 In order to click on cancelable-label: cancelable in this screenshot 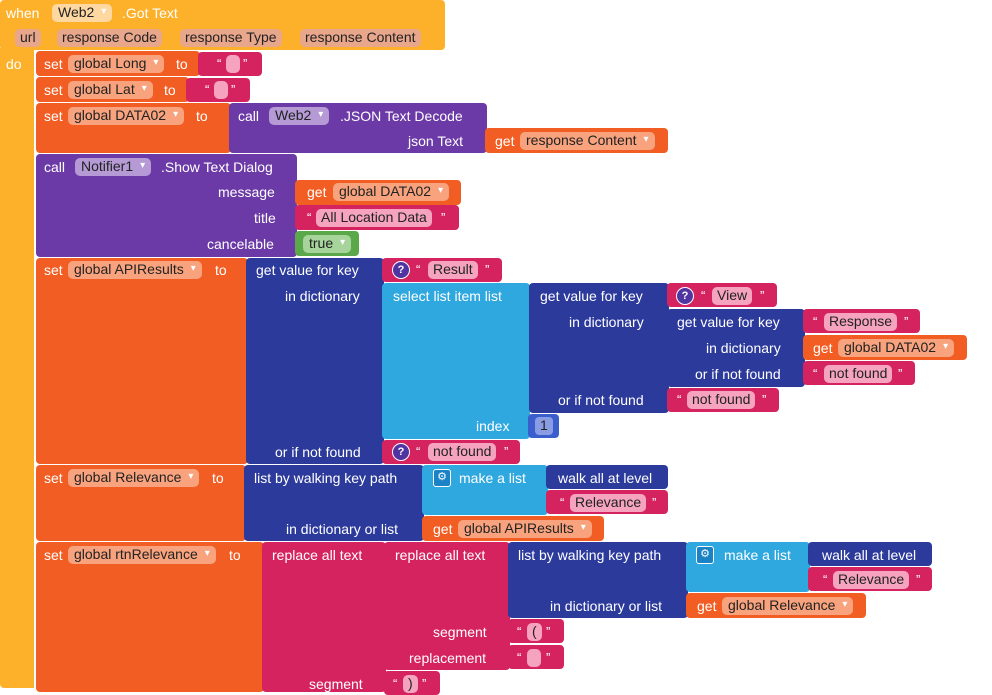, I will do `click(240, 244)`.